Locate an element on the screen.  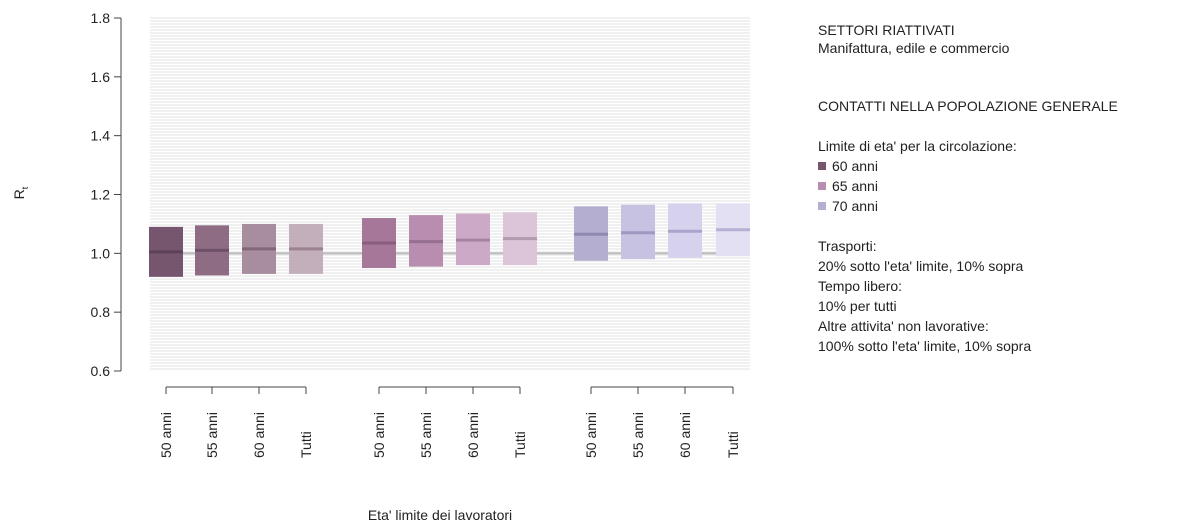
y-axis-title: Rt is located at coordinates (20, 192).